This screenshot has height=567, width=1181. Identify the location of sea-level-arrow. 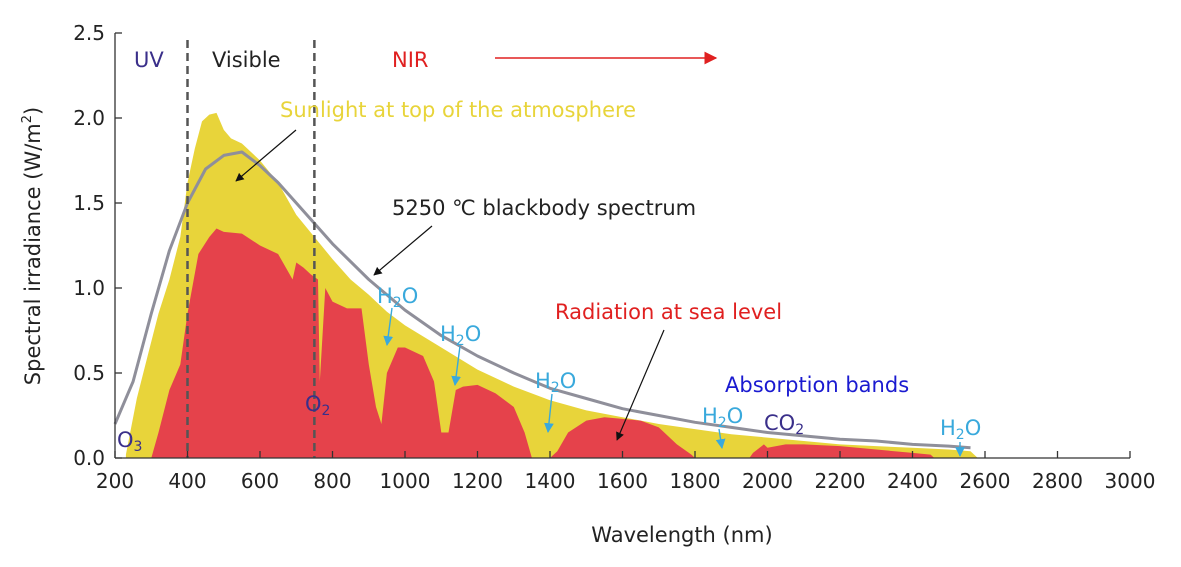
(640, 385).